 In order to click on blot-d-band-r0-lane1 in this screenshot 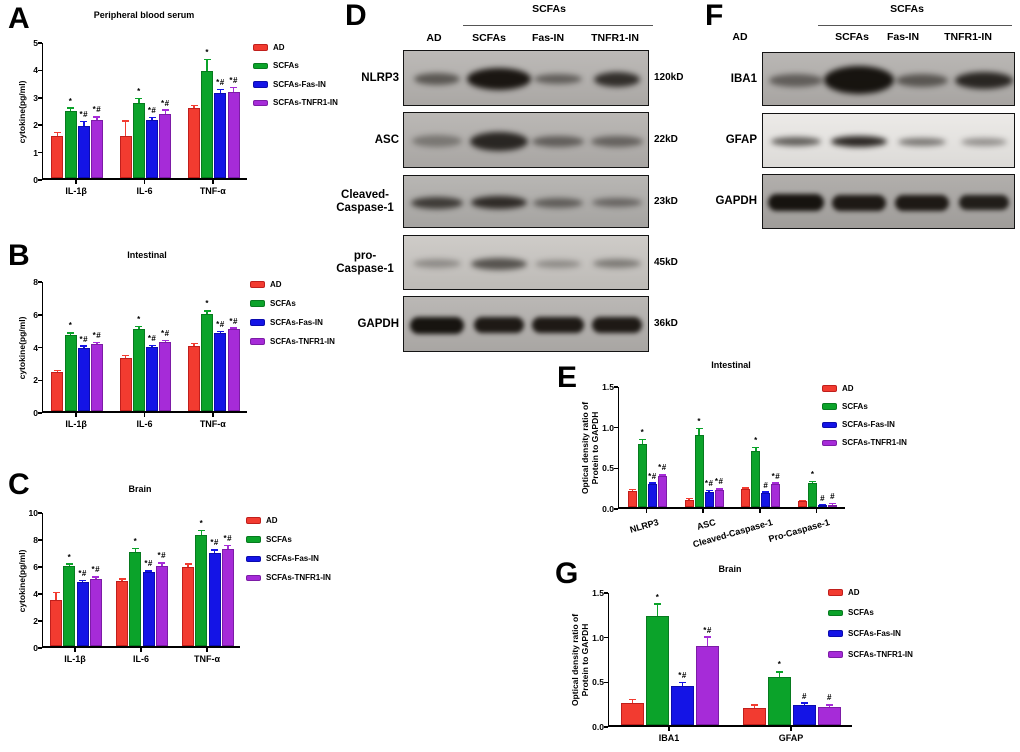, I will do `click(498, 79)`.